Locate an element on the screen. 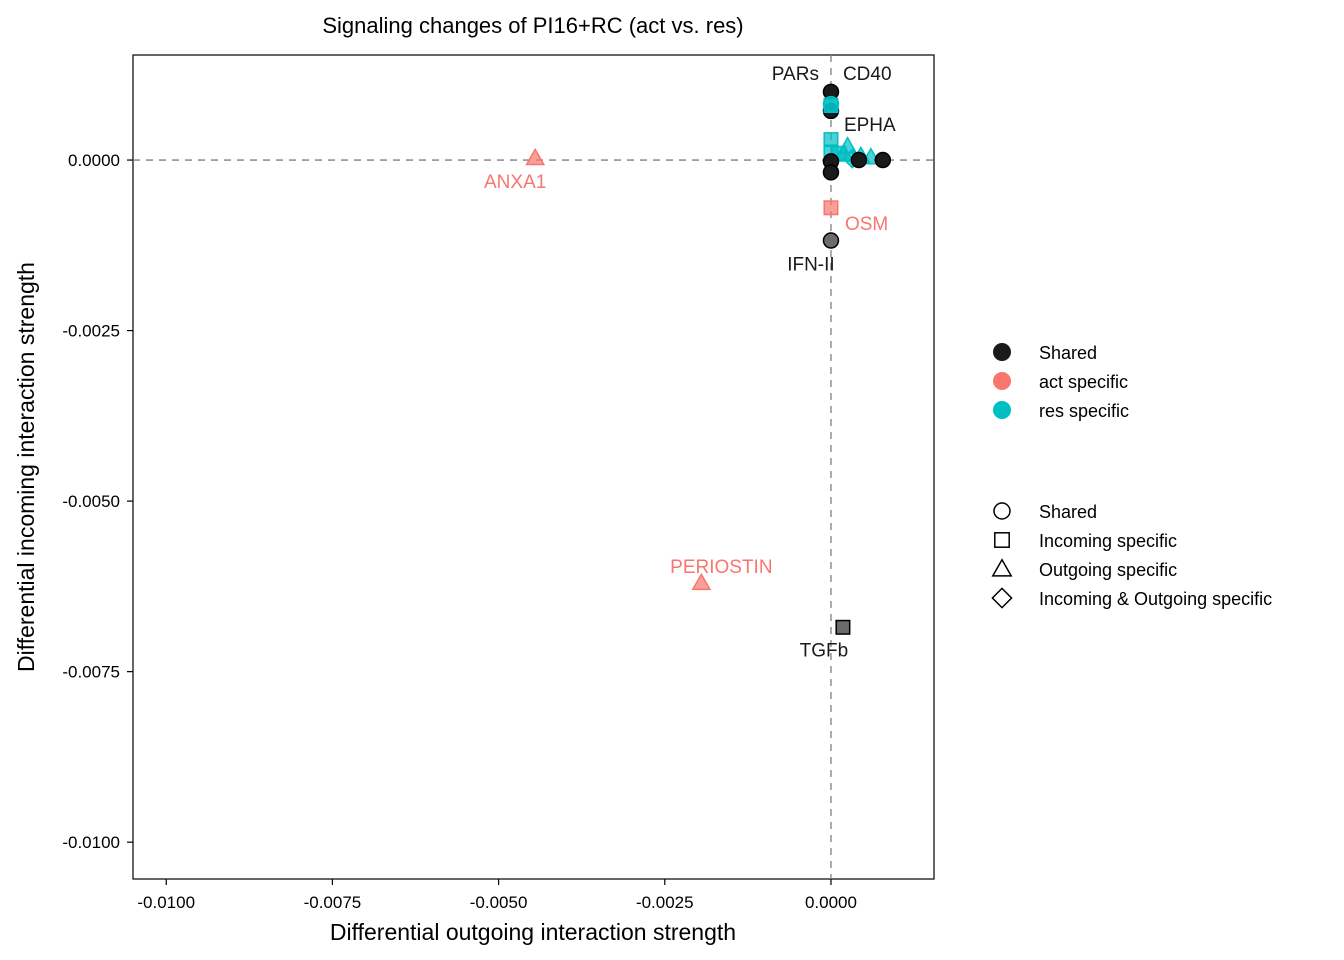  y-axis-ticks: 0.0000 -0.0025 -0.0050 -0.0075 -0.0100 is located at coordinates (97, 501).